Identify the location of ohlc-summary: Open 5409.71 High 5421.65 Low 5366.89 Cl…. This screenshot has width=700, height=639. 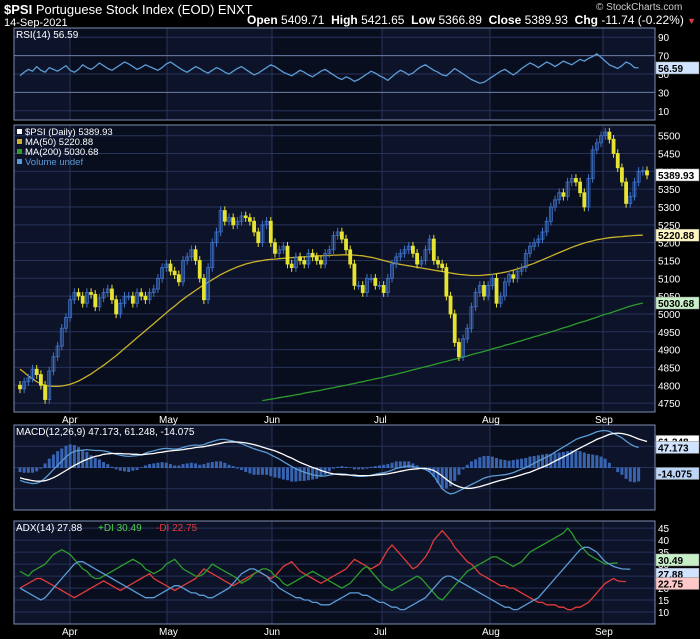
(471, 20).